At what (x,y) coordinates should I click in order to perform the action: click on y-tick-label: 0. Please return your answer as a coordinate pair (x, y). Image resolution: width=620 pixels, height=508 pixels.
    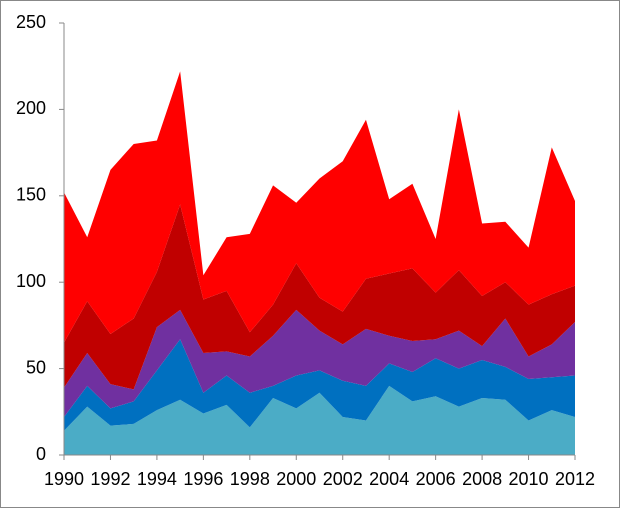
    Looking at the image, I should click on (41, 454).